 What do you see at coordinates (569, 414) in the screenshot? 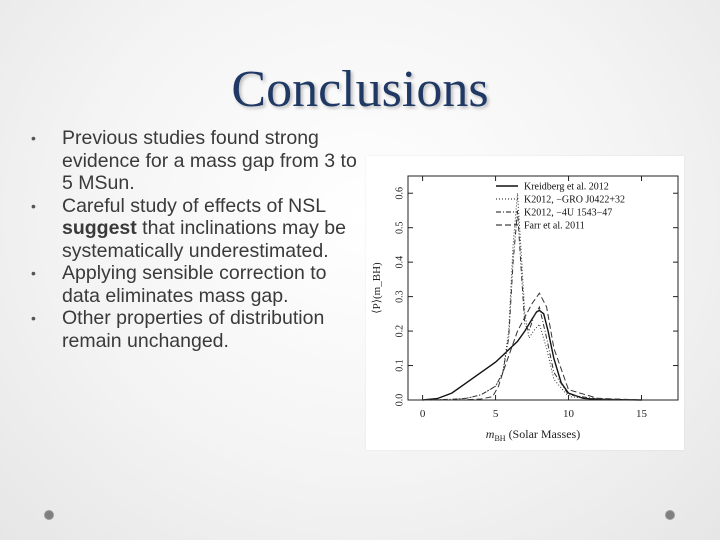
I see `x-tick-label: 10` at bounding box center [569, 414].